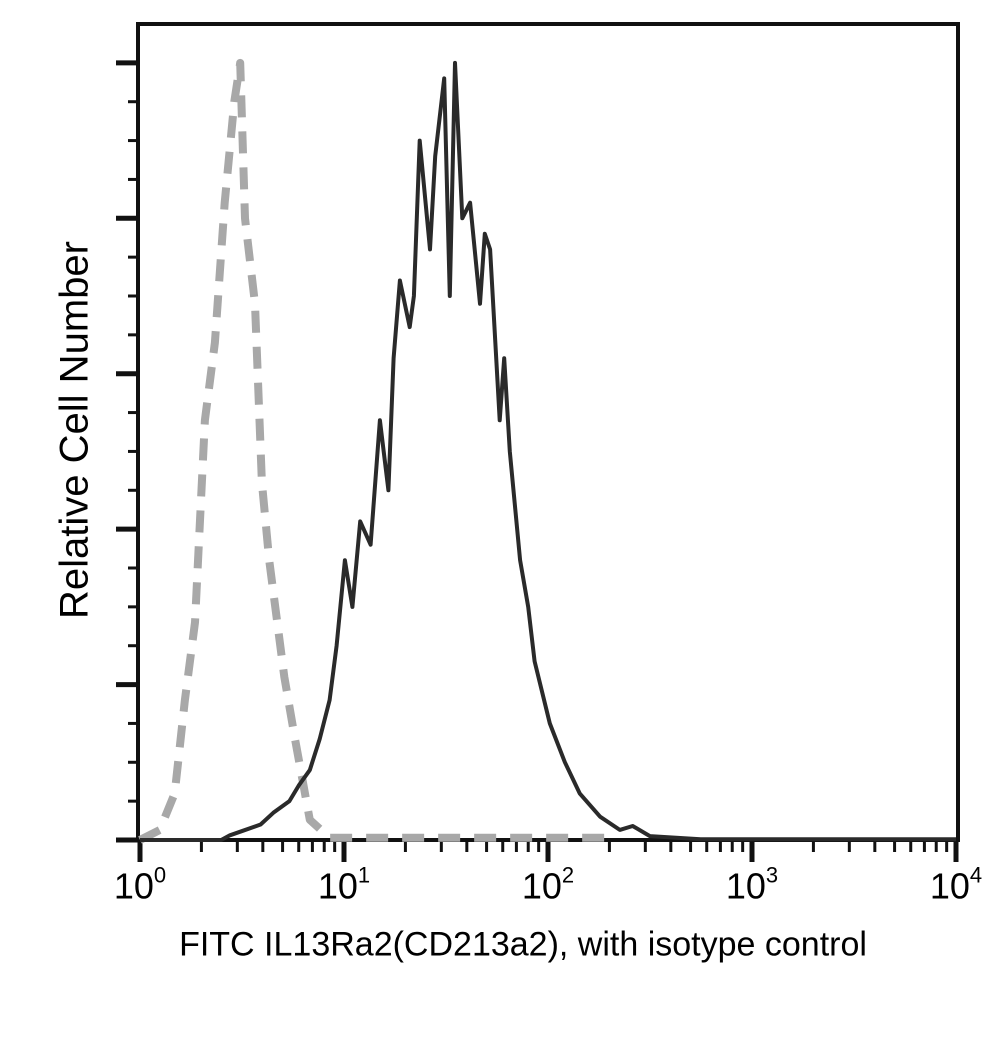  I want to click on tick-exponent: 2, so click(568, 875).